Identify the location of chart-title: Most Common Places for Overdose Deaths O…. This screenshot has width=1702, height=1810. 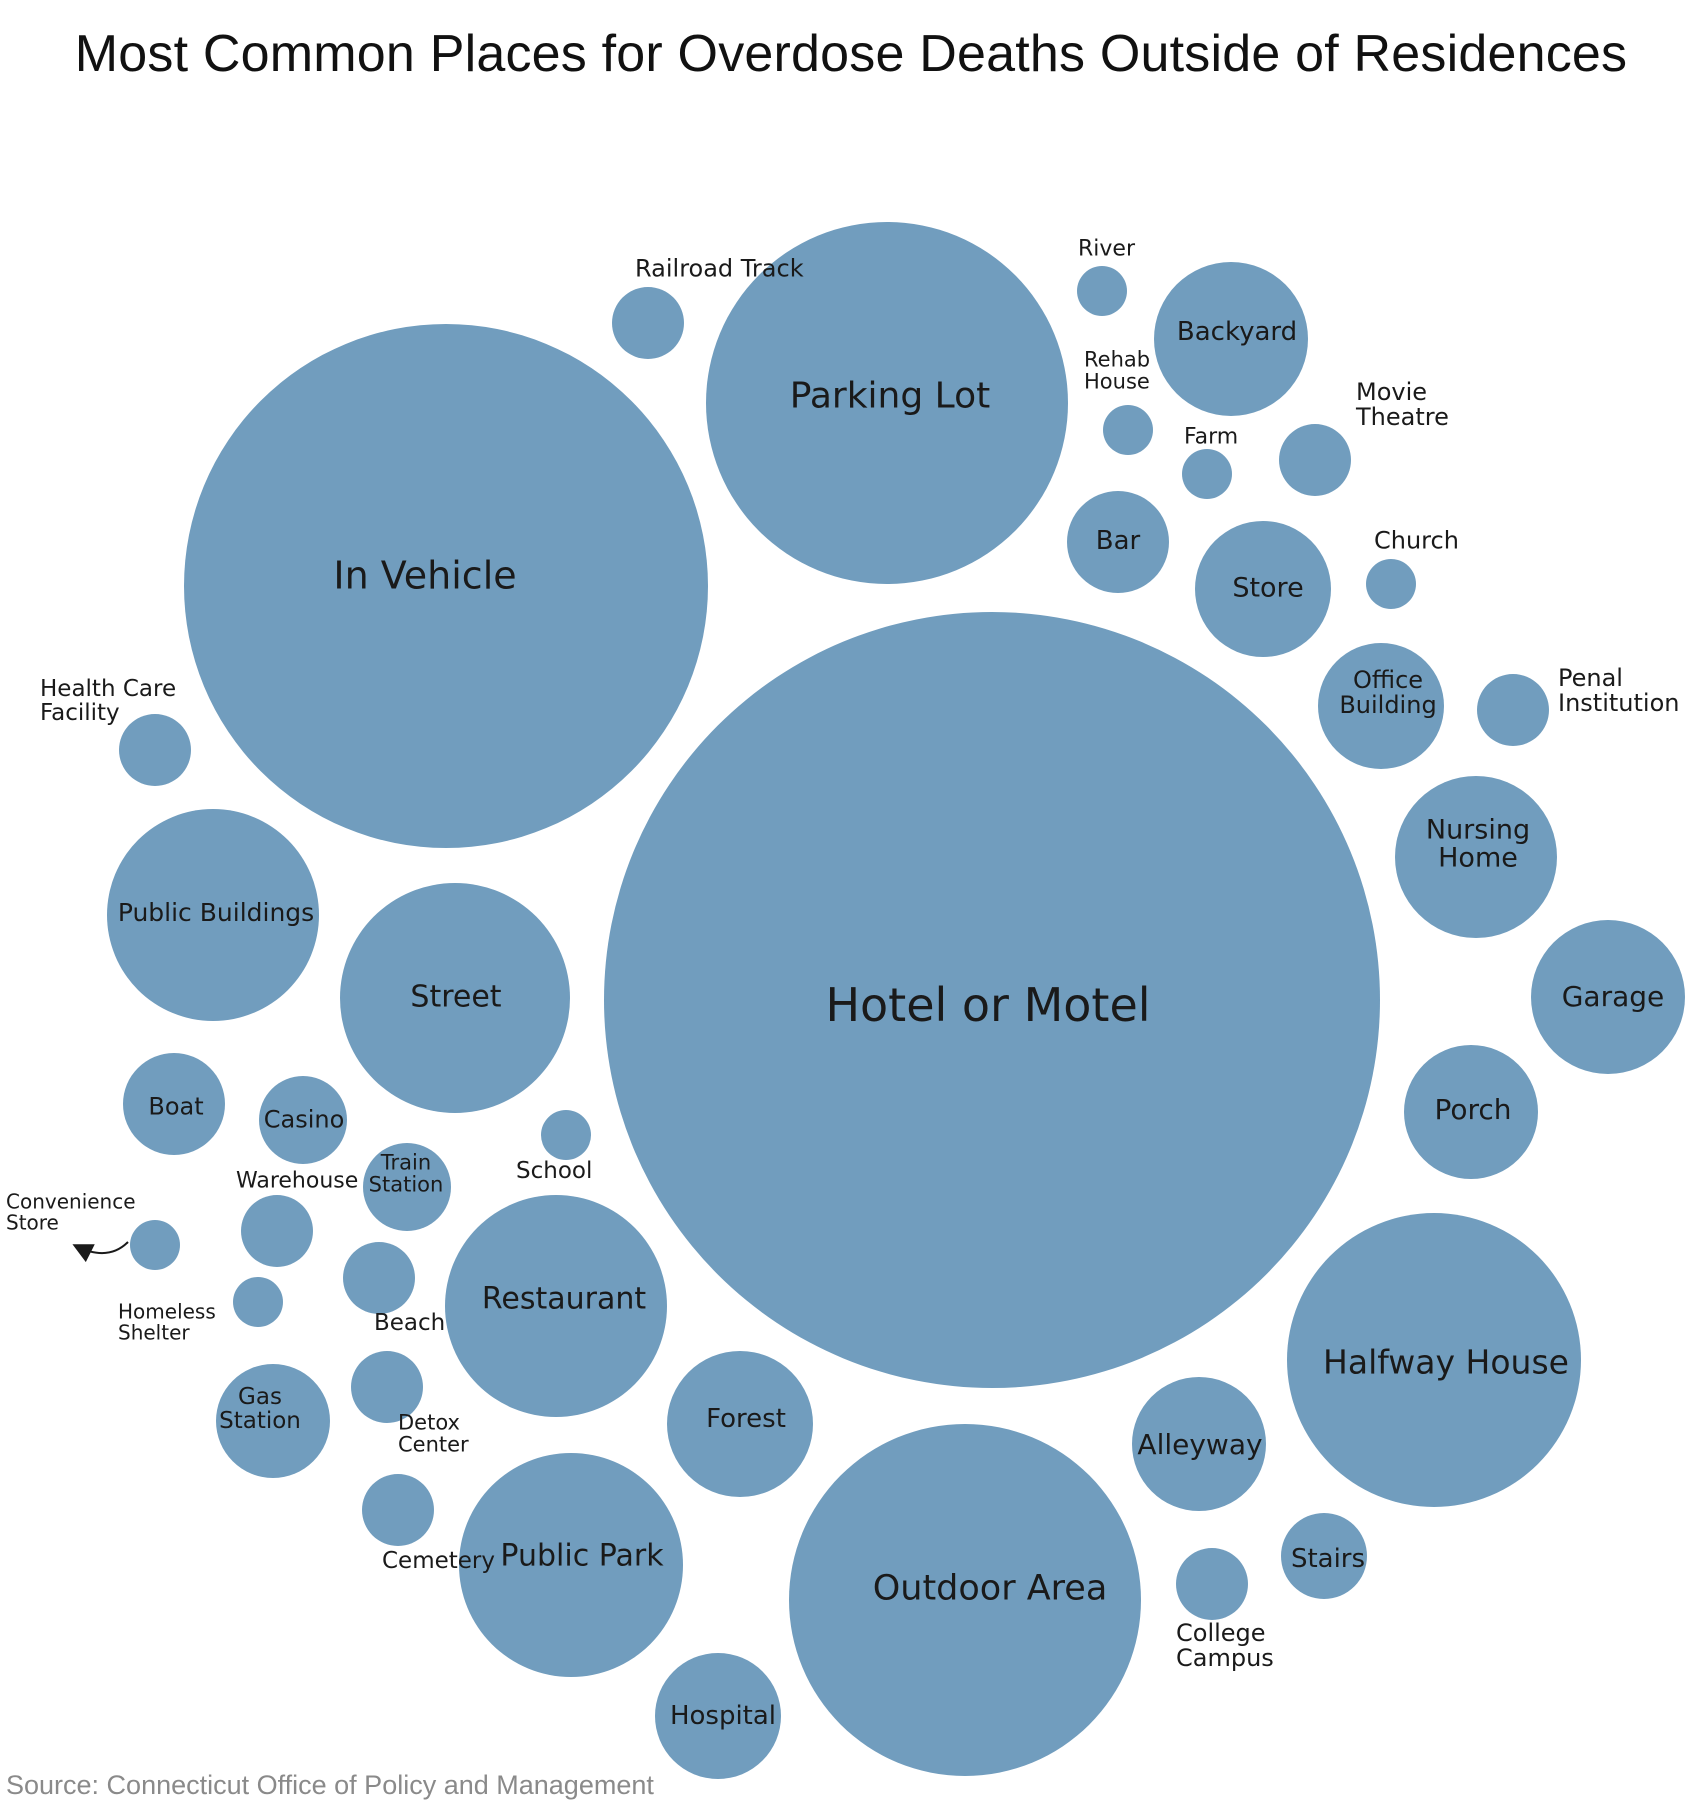
(851, 54).